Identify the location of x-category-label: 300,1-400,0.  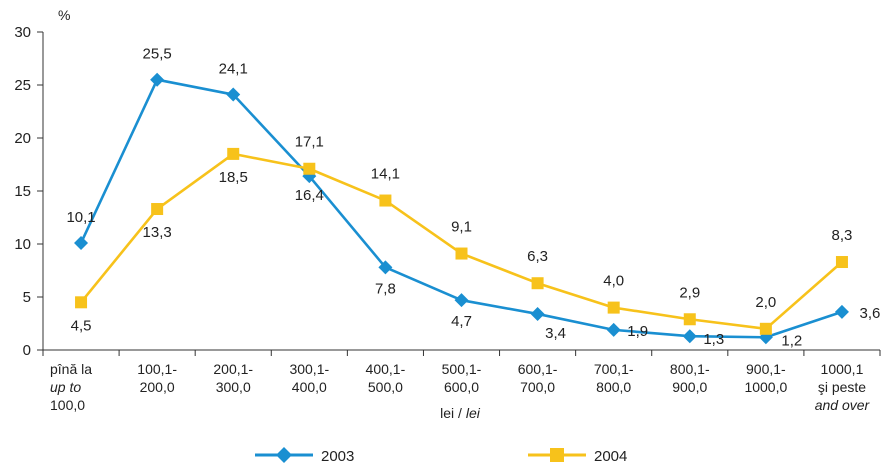
(309, 378).